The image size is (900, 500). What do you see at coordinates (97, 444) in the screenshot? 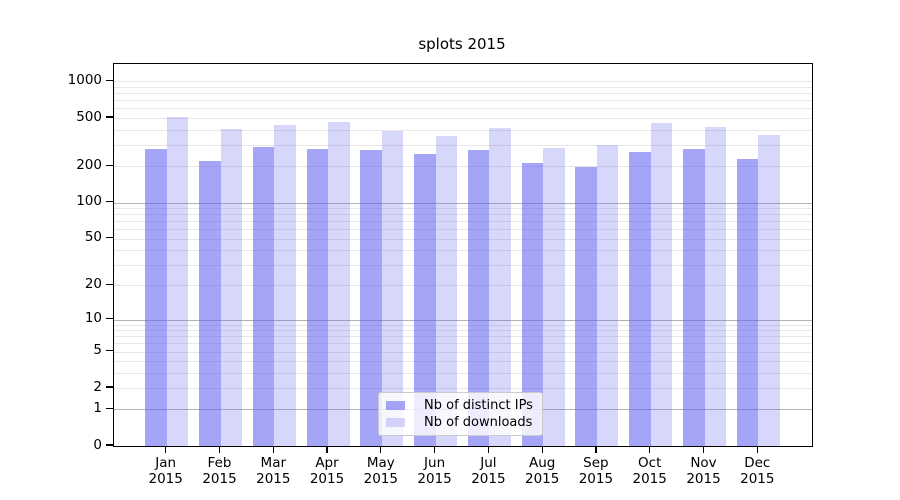
I see `y-tick-label-0: 0` at bounding box center [97, 444].